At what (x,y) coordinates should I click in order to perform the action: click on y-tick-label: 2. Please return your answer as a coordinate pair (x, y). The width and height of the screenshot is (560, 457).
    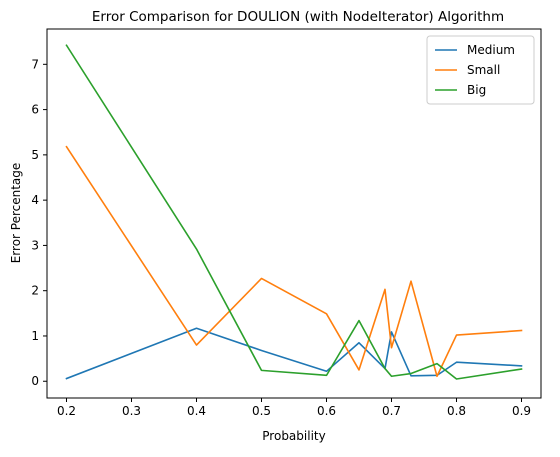
    Looking at the image, I should click on (35, 291).